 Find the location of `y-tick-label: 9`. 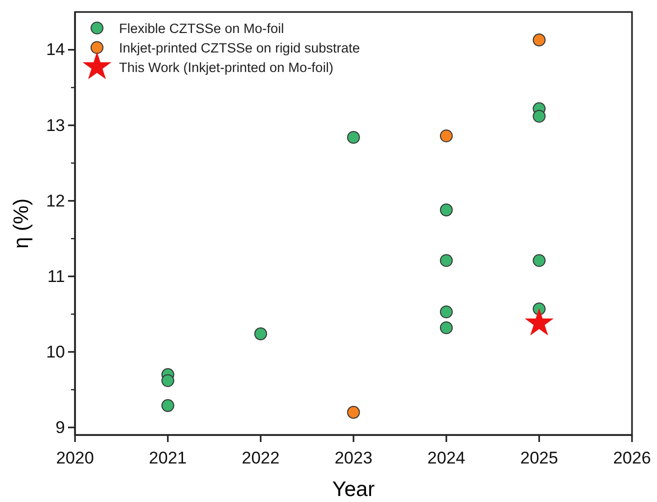

y-tick-label: 9 is located at coordinates (60, 427).